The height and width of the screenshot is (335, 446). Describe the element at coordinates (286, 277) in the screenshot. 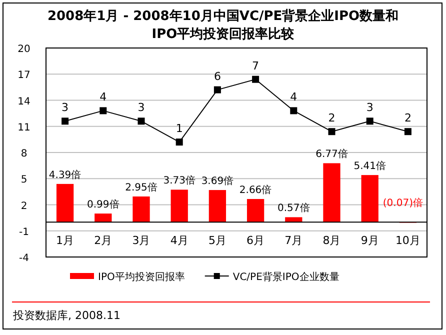

I see `legend-label: VC/PE背景IPO企业数量` at that location.